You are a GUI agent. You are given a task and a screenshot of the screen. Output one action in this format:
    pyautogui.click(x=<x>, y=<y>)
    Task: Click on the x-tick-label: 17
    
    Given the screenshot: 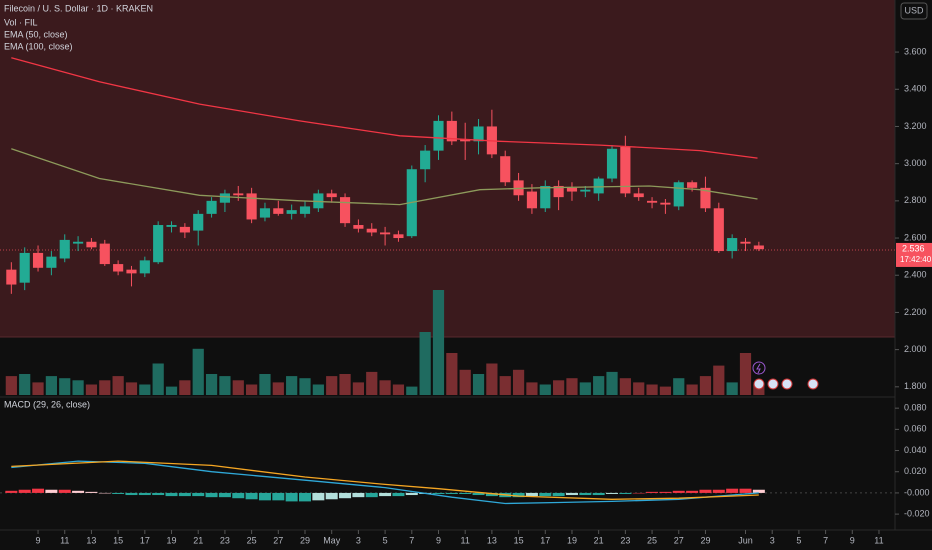 What is the action you would take?
    pyautogui.click(x=545, y=540)
    